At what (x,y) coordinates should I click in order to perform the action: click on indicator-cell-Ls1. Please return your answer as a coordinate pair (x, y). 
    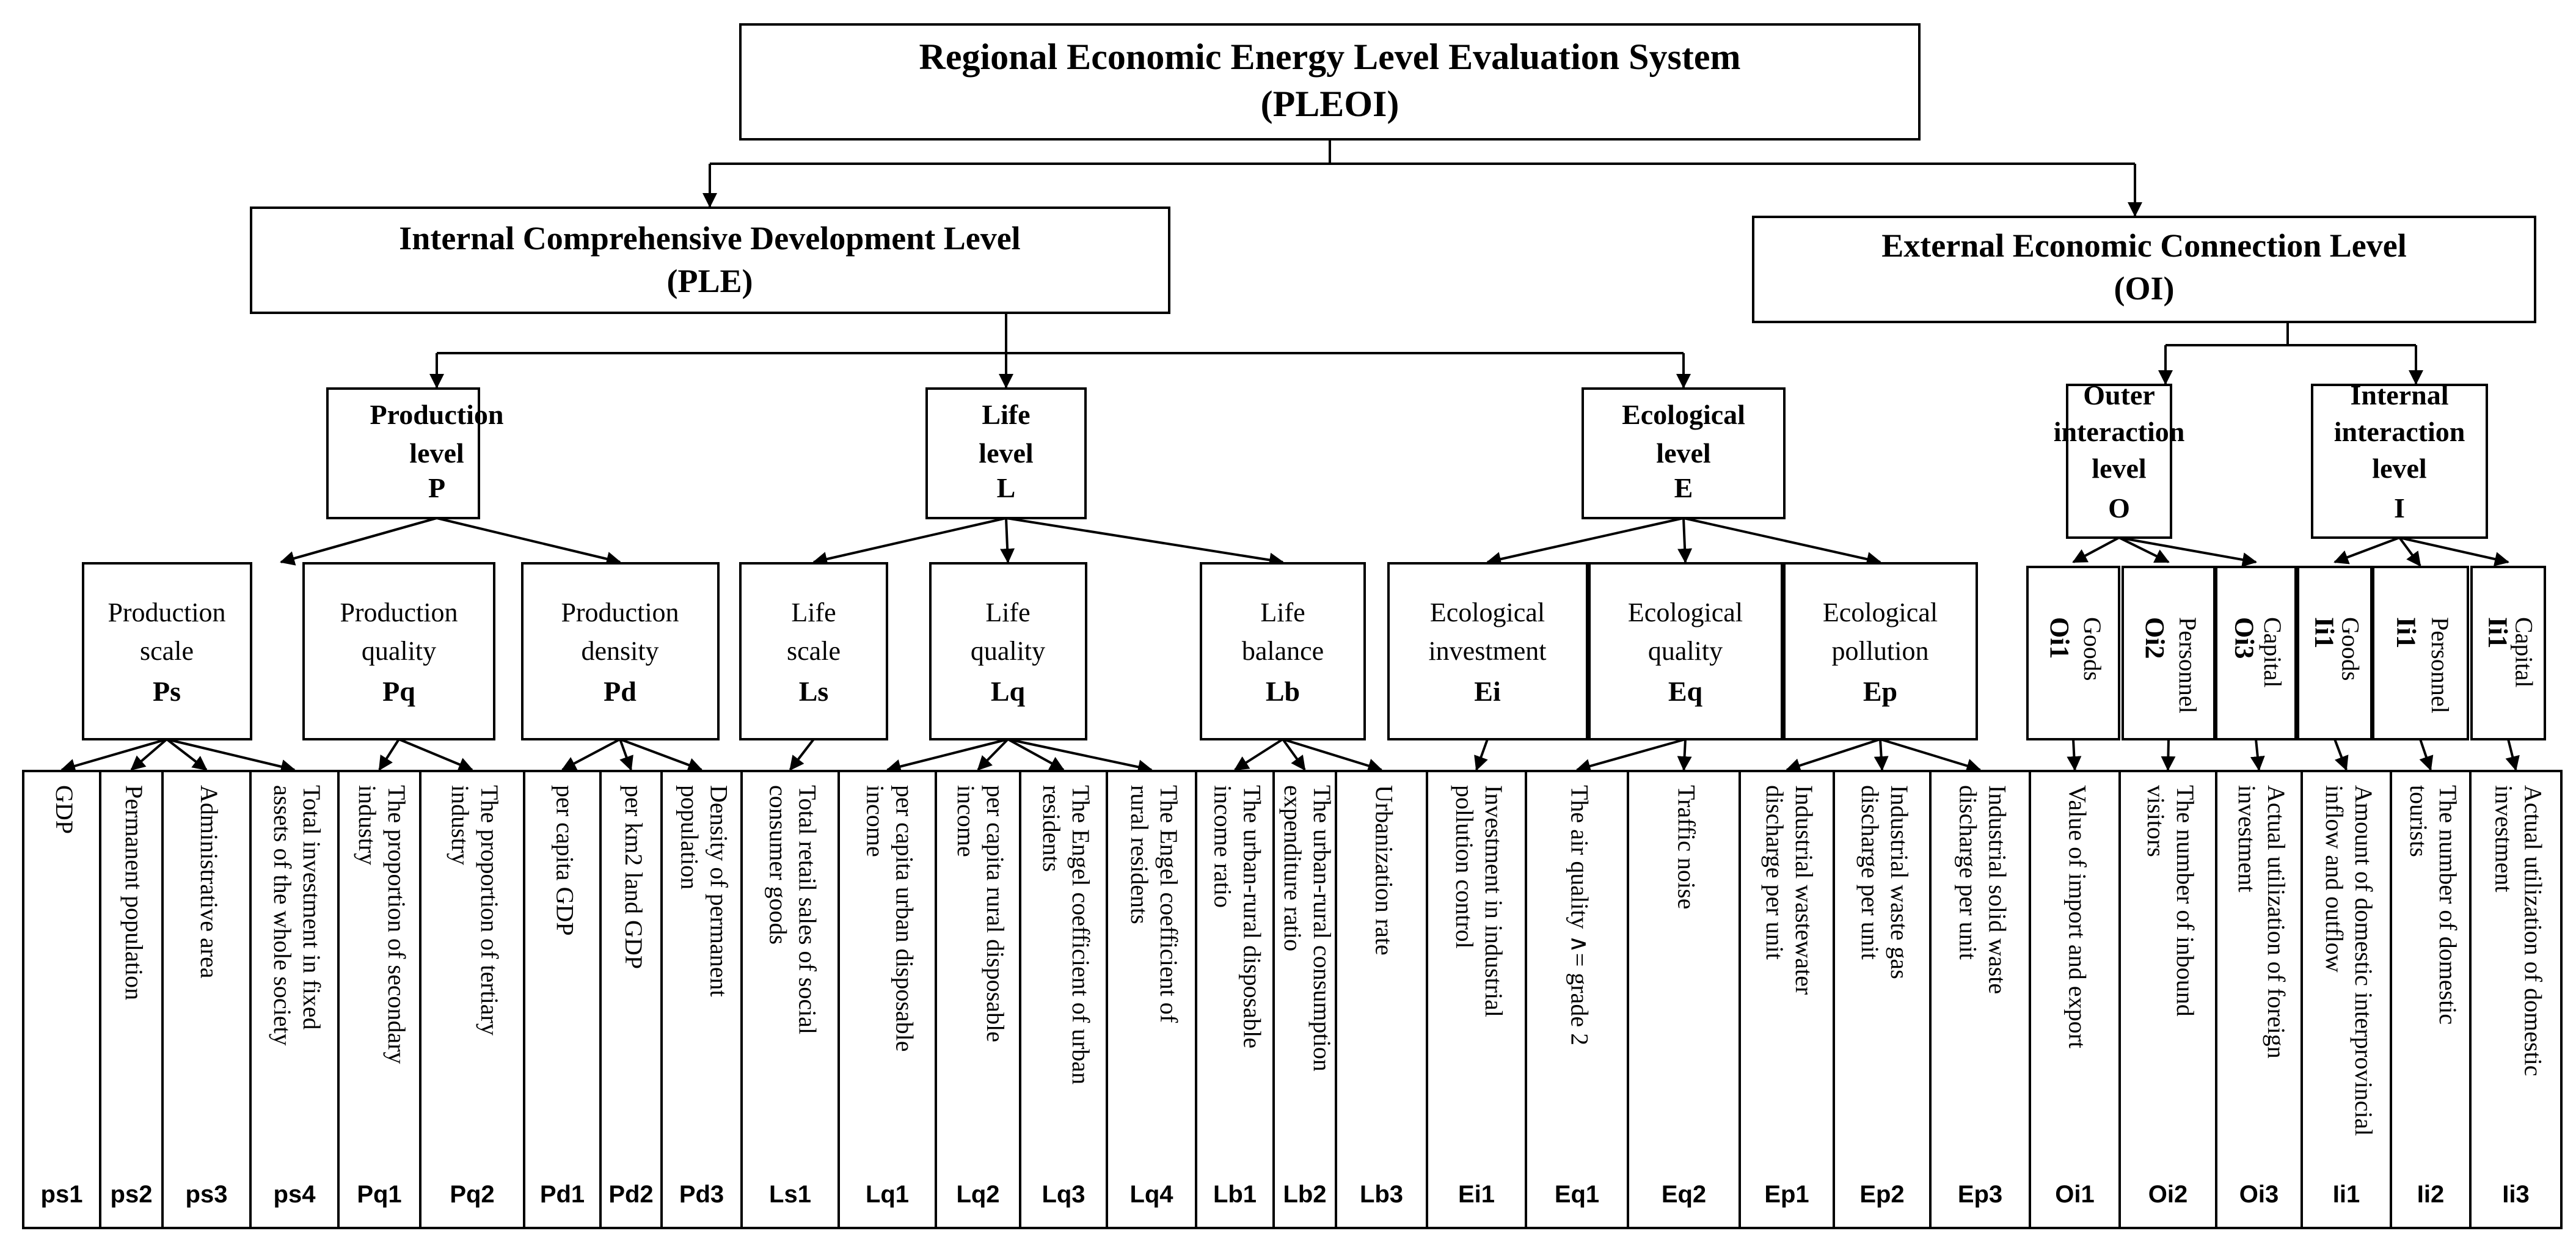
    Looking at the image, I should click on (790, 999).